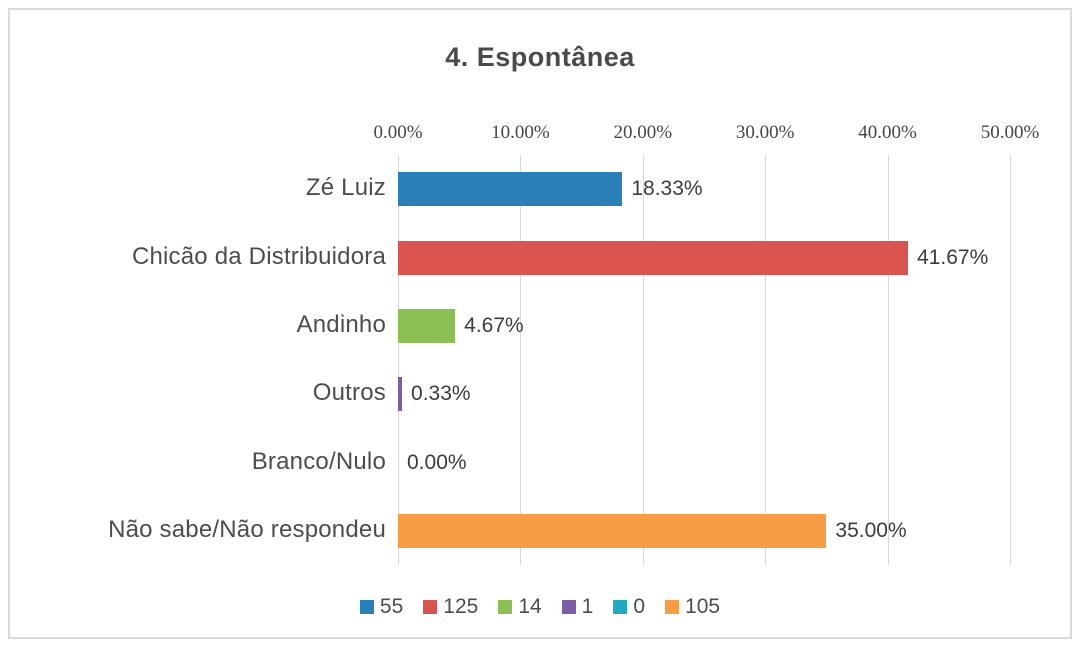 This screenshot has height=647, width=1080. What do you see at coordinates (461, 606) in the screenshot?
I see `legend-label: 125` at bounding box center [461, 606].